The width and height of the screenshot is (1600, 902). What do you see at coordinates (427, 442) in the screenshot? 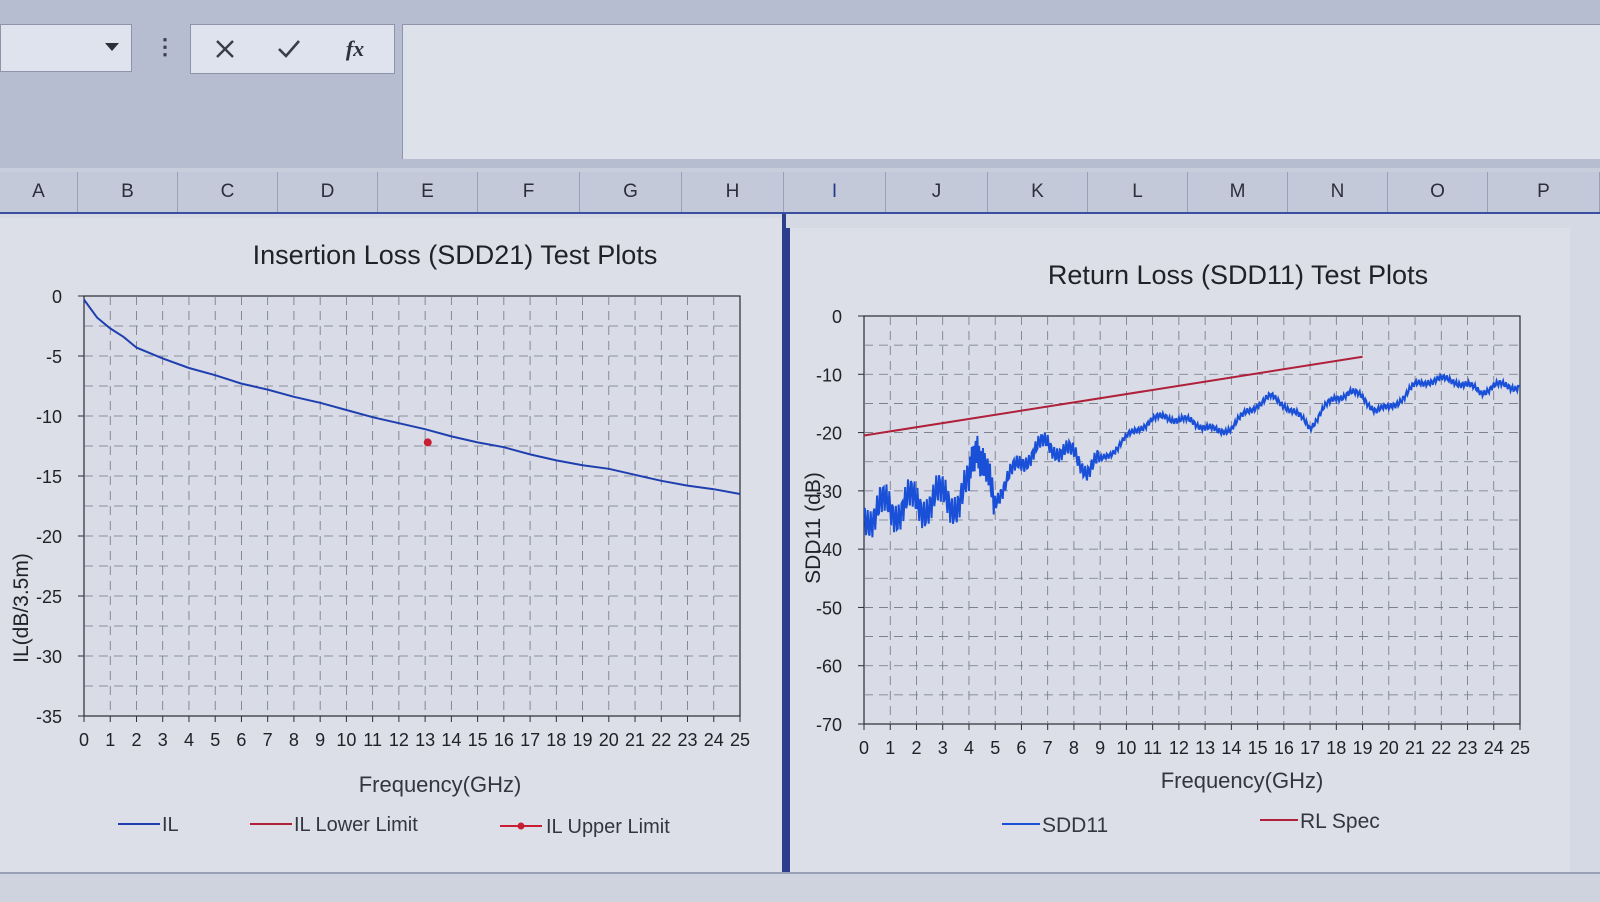
I see `series-point-il-upper-limit` at bounding box center [427, 442].